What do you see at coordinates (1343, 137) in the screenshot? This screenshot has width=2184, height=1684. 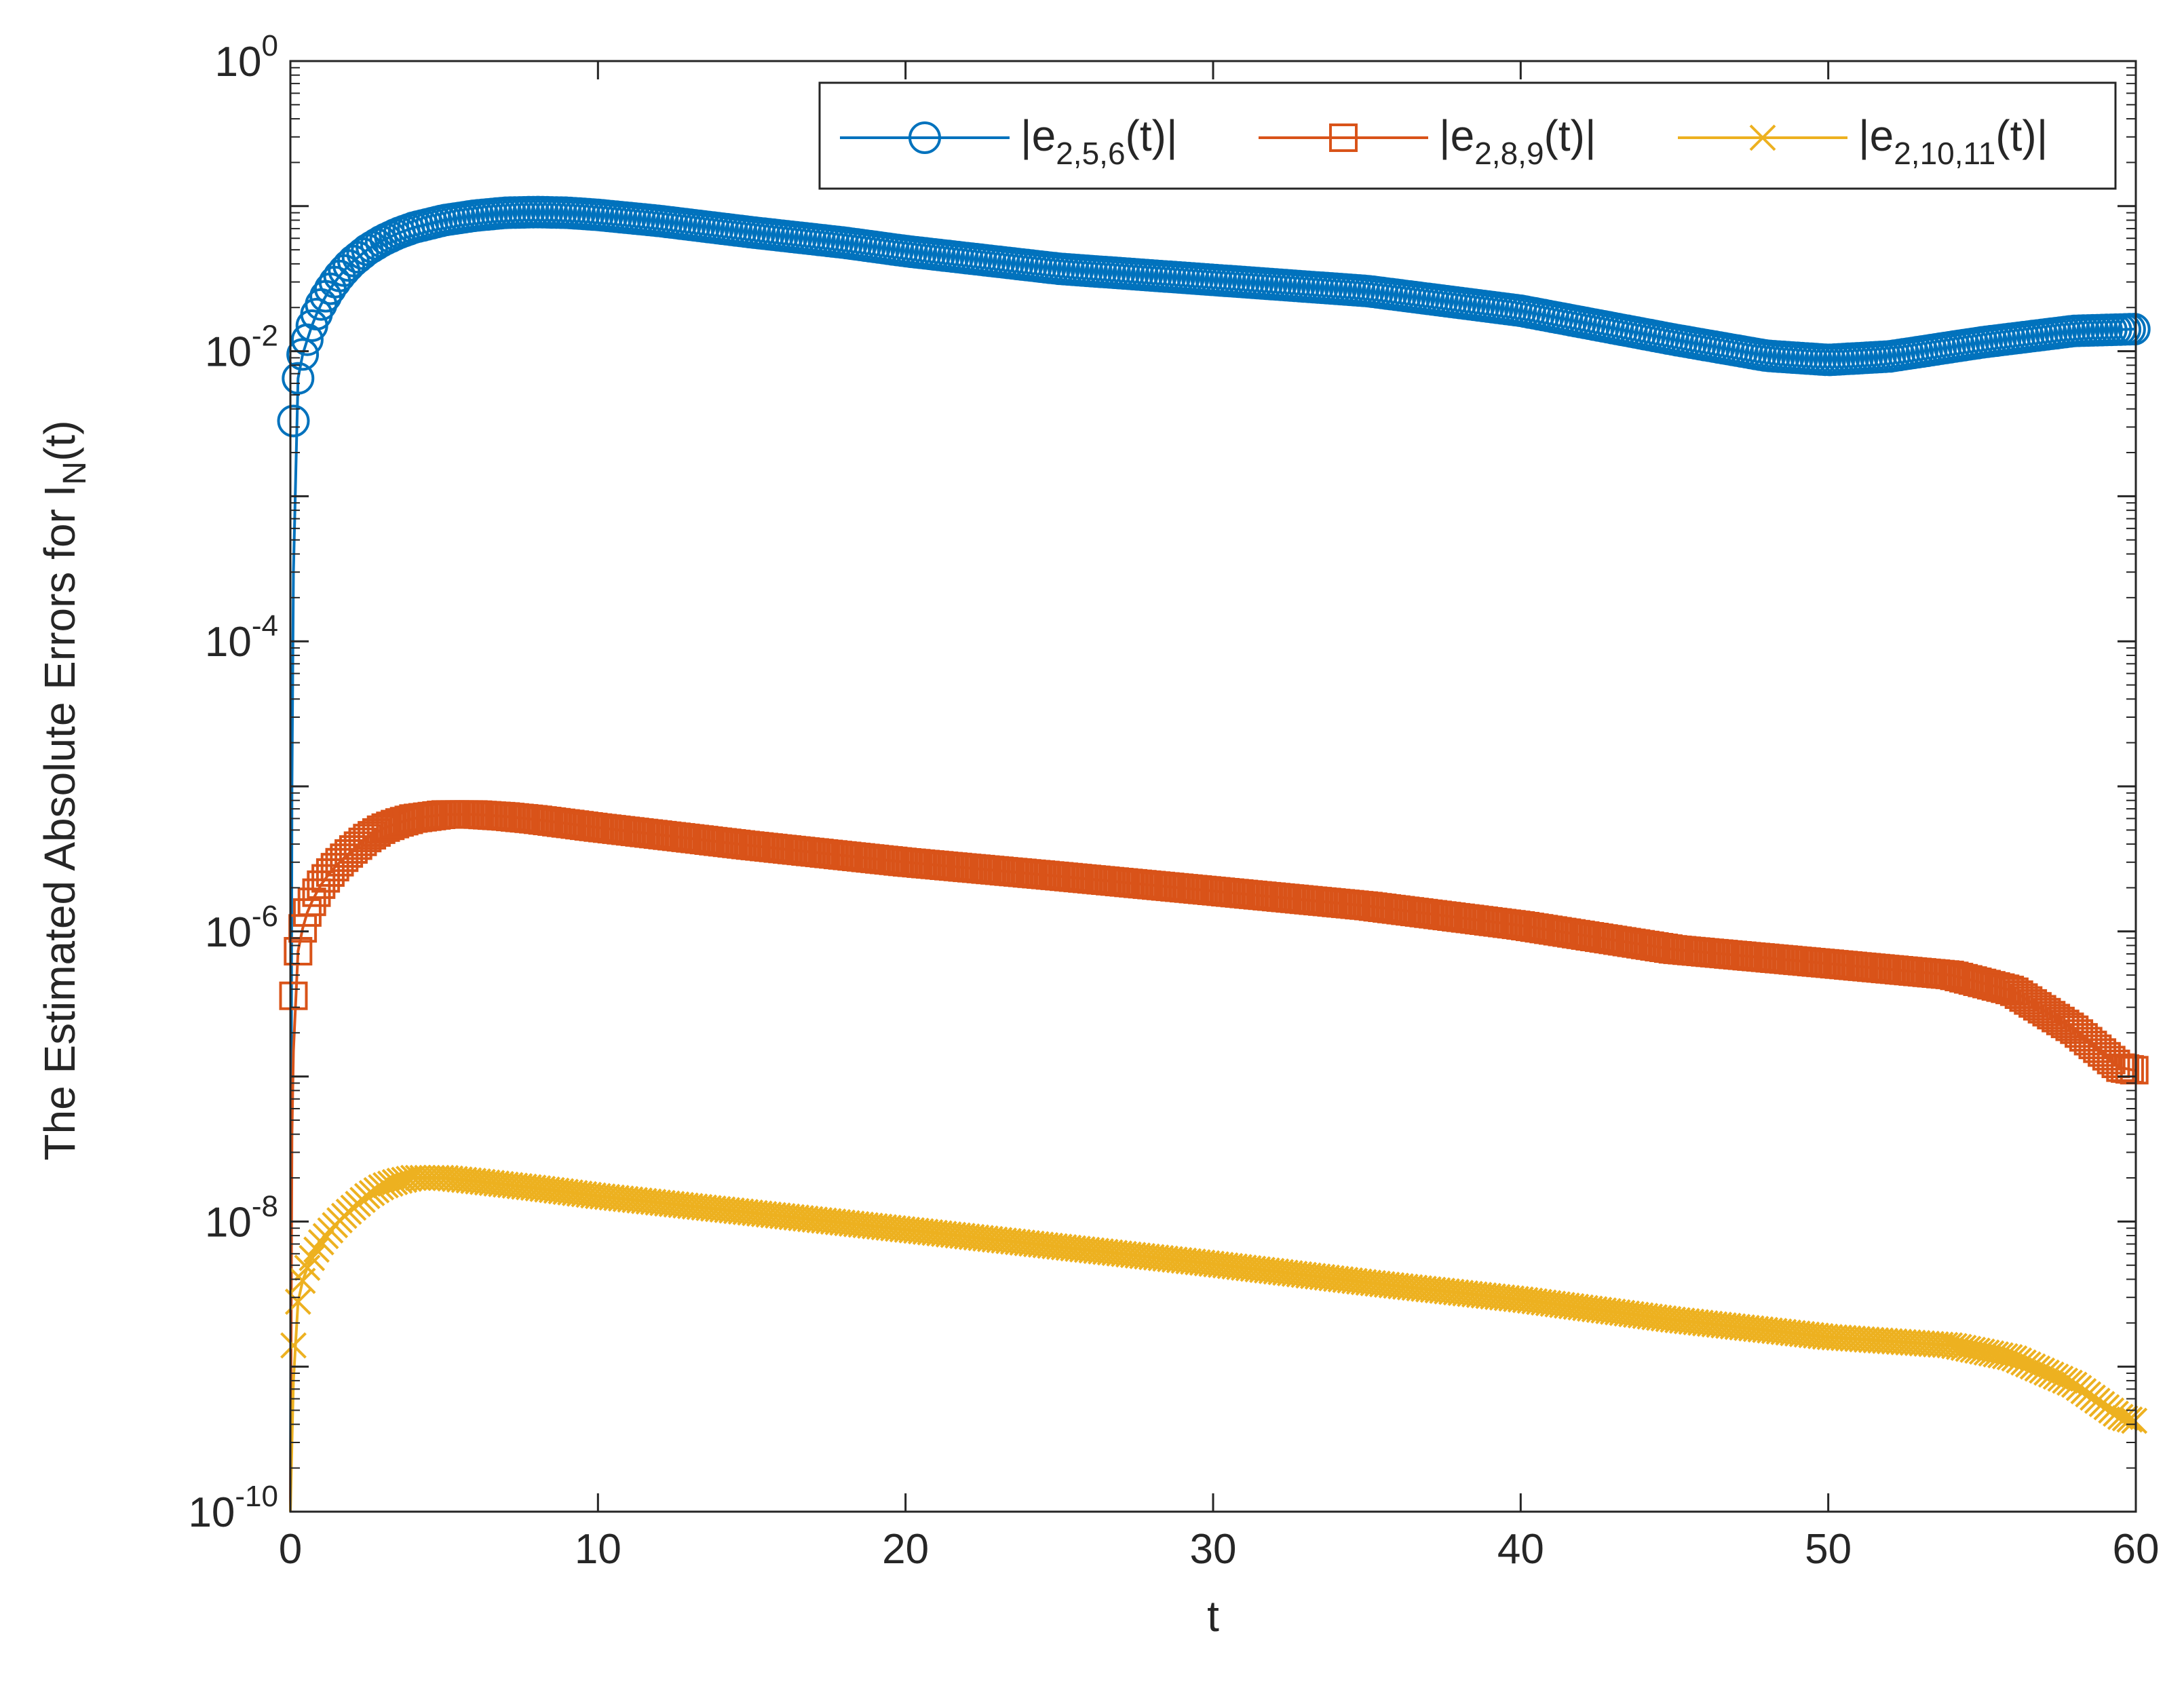 I see `legend-marker-square` at bounding box center [1343, 137].